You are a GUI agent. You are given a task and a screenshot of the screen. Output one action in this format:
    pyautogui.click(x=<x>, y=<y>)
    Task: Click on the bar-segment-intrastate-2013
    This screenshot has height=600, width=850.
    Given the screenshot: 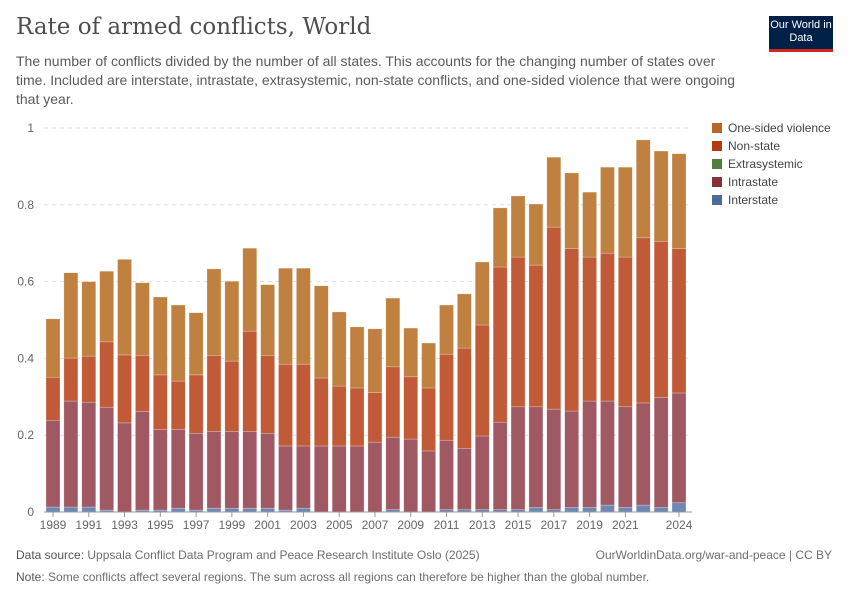 What is the action you would take?
    pyautogui.click(x=482, y=472)
    